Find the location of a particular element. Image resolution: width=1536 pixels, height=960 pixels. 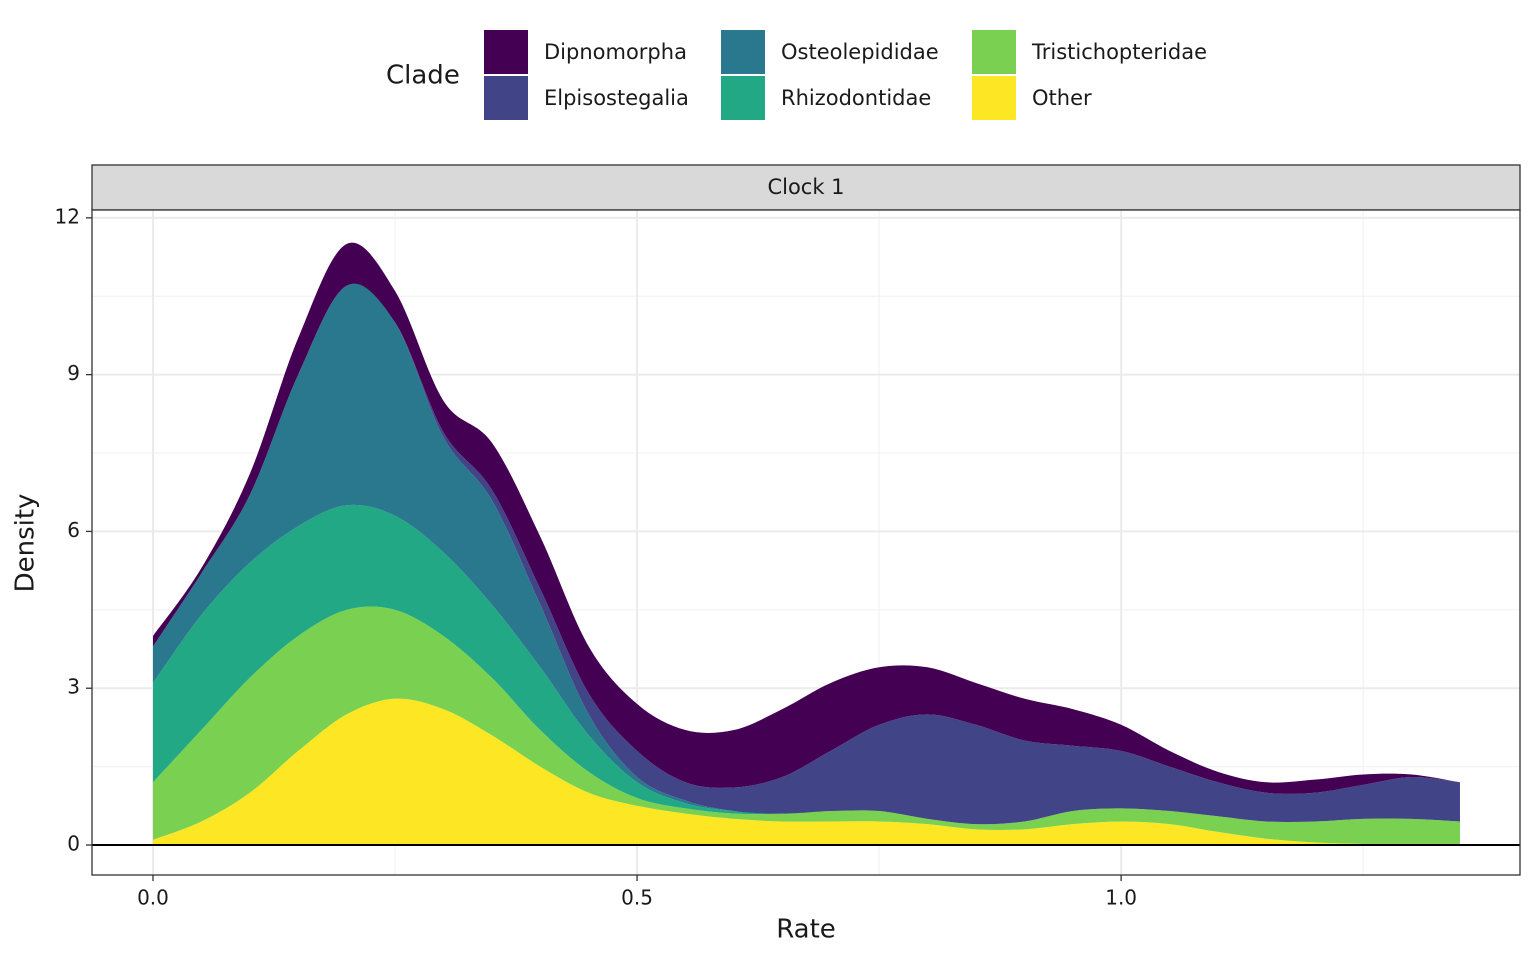

facet-strip is located at coordinates (806, 187).